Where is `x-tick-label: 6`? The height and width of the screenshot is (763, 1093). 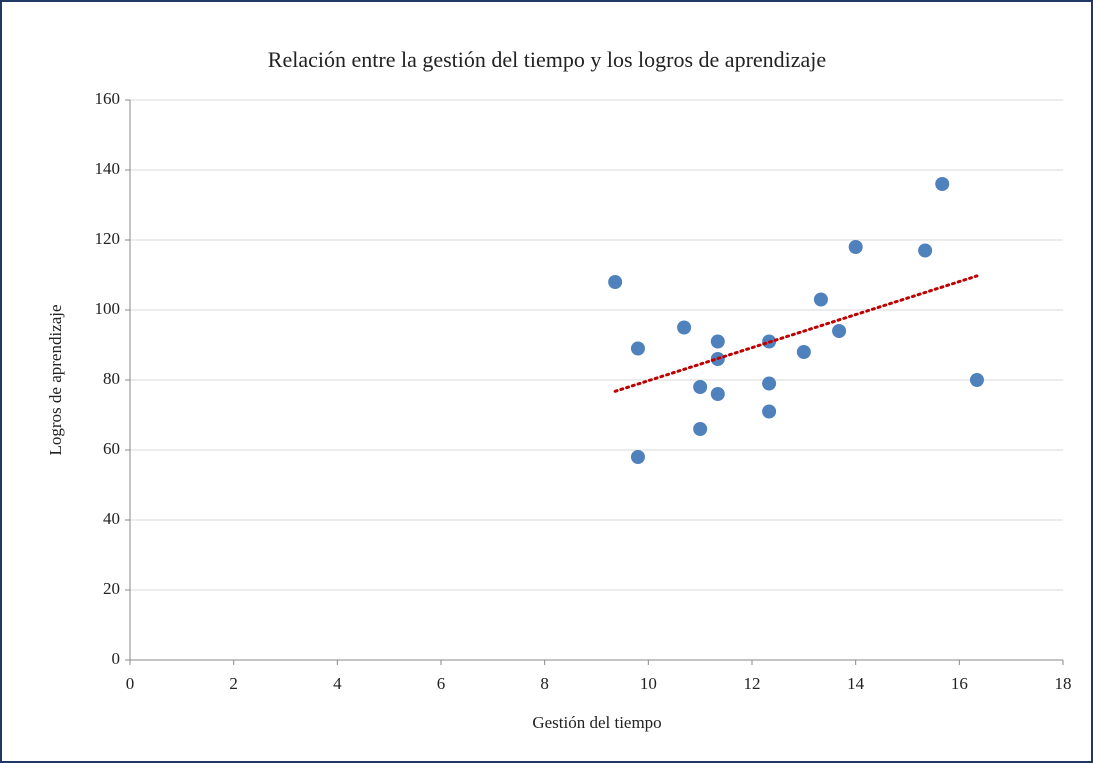
x-tick-label: 6 is located at coordinates (441, 683).